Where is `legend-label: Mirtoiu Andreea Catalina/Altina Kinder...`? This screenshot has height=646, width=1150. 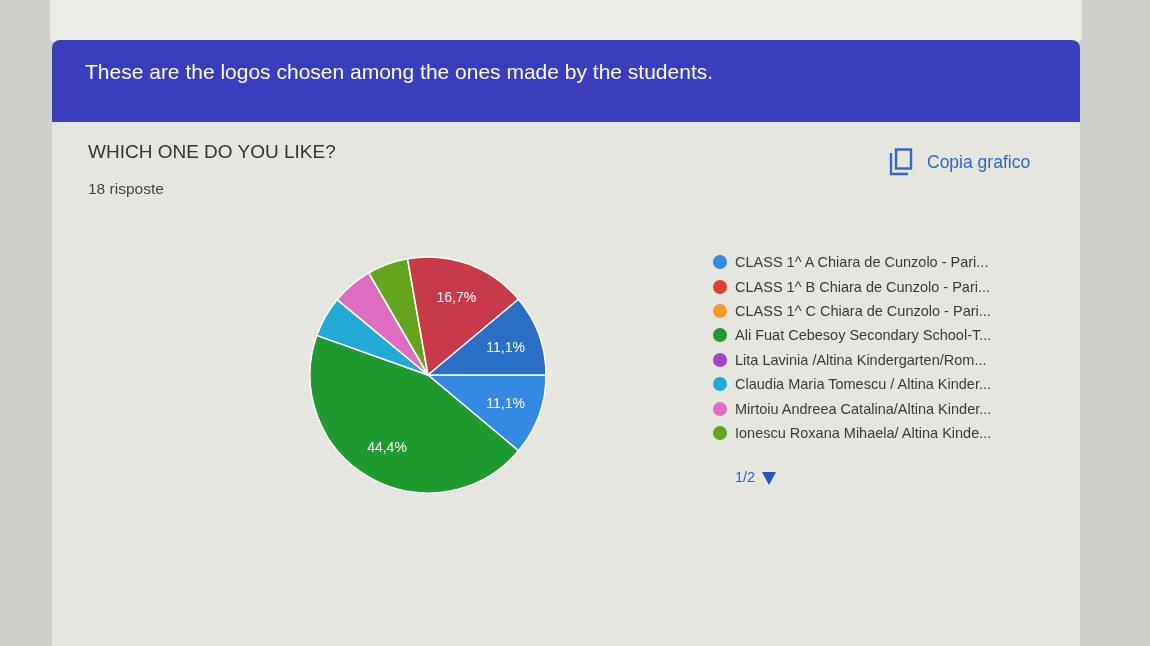 legend-label: Mirtoiu Andreea Catalina/Altina Kinder... is located at coordinates (863, 408).